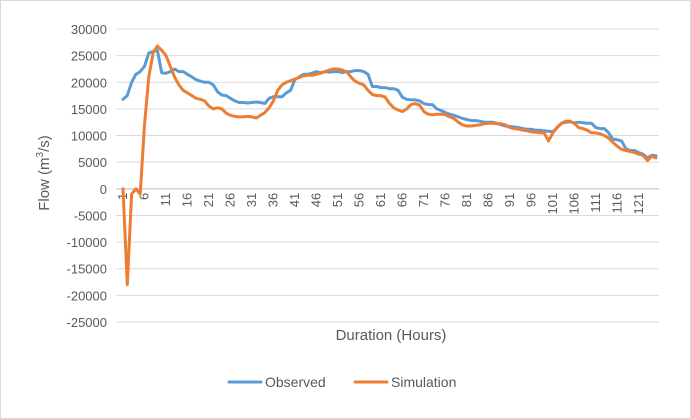 This screenshot has height=419, width=691. I want to click on x-tick-label: 16, so click(186, 200).